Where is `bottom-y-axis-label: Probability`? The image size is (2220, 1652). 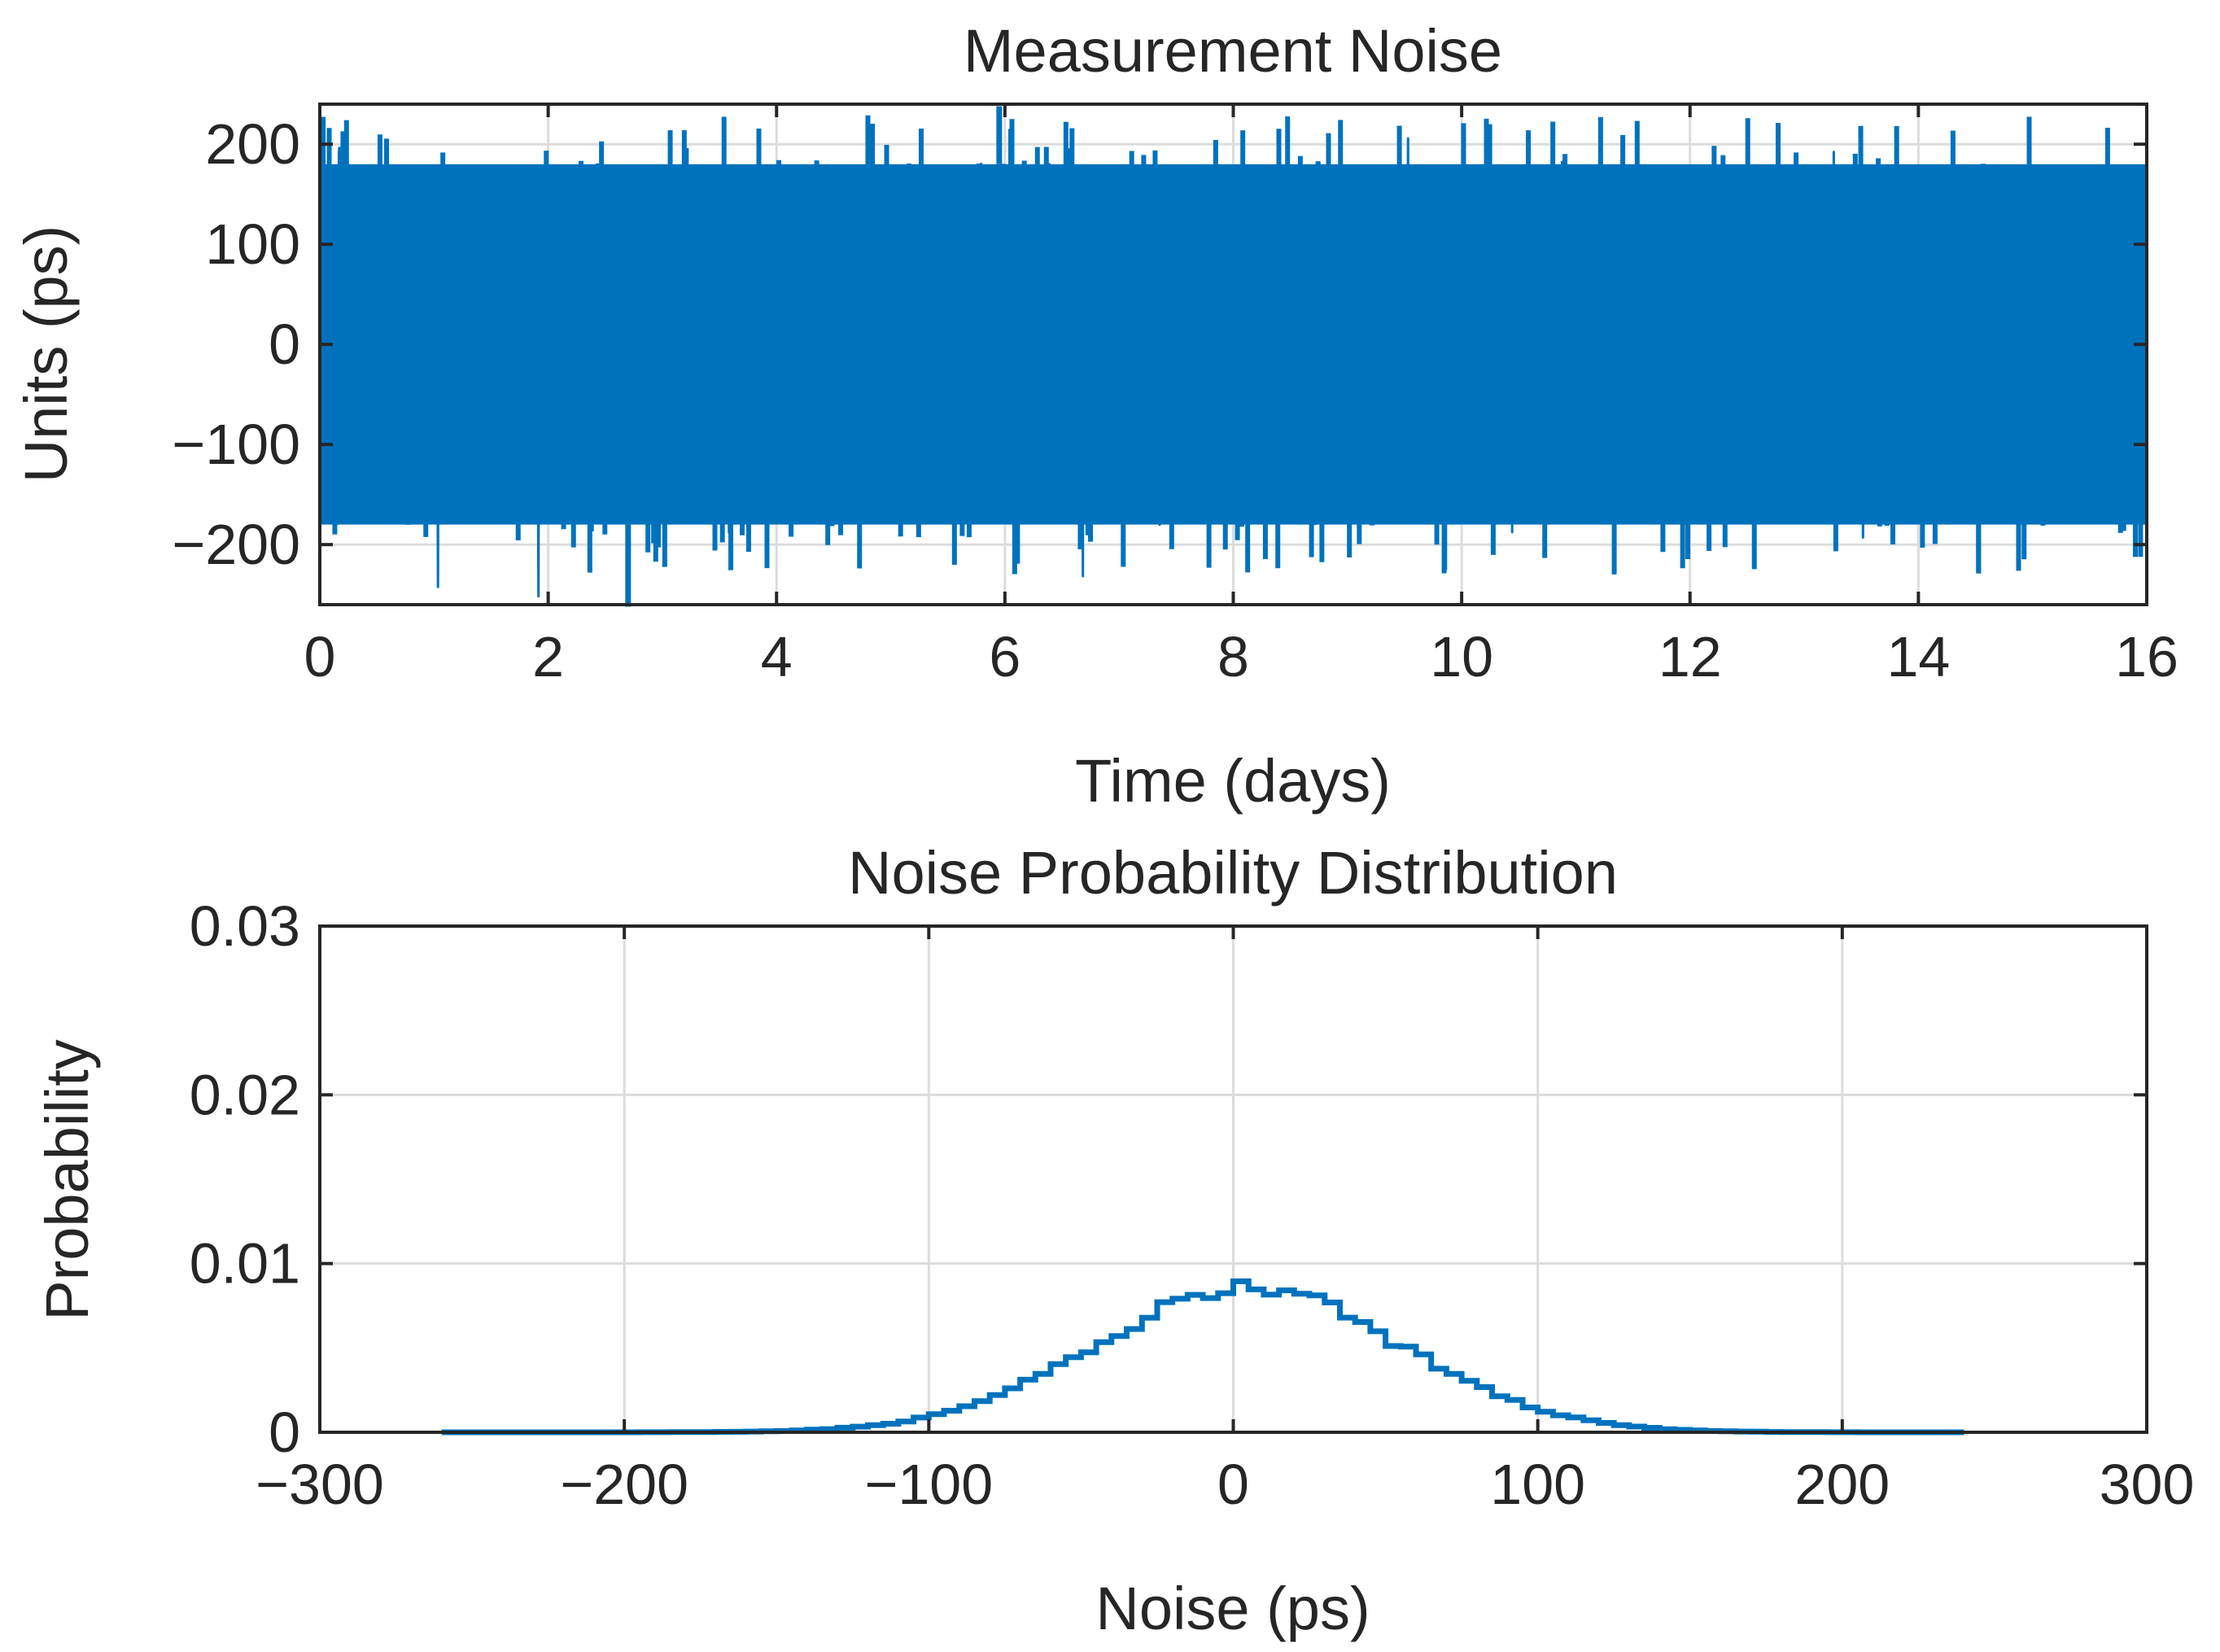
bottom-y-axis-label: Probability is located at coordinates (67, 1180).